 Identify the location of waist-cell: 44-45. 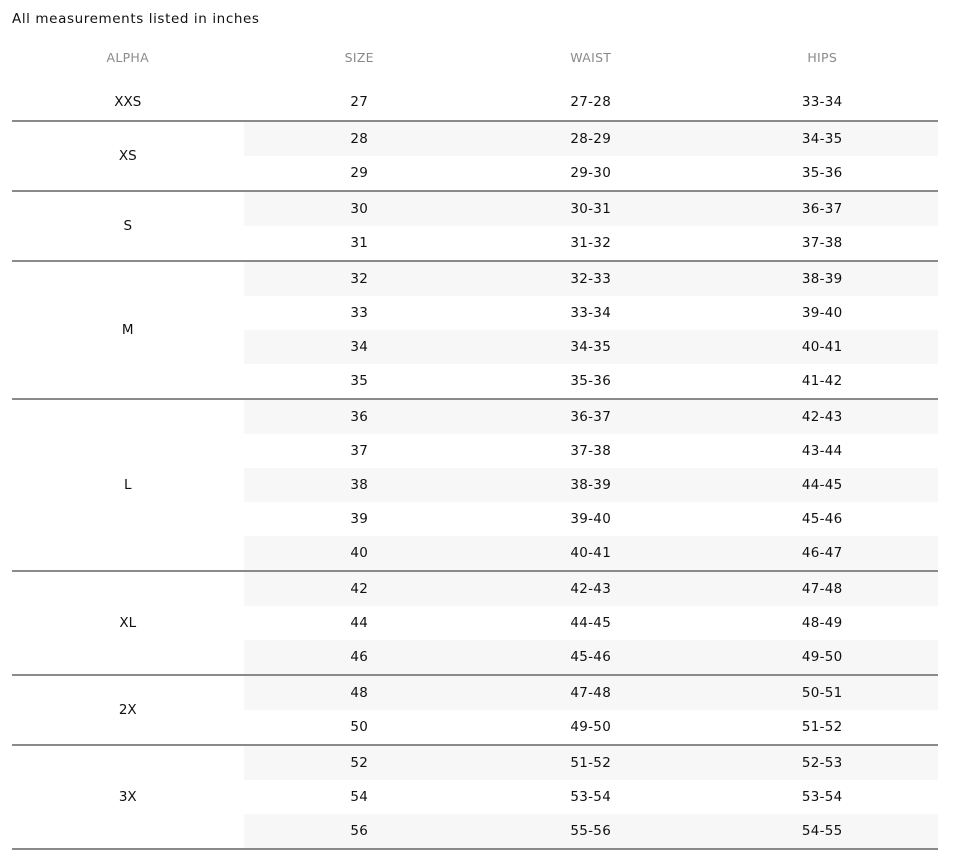
(591, 623).